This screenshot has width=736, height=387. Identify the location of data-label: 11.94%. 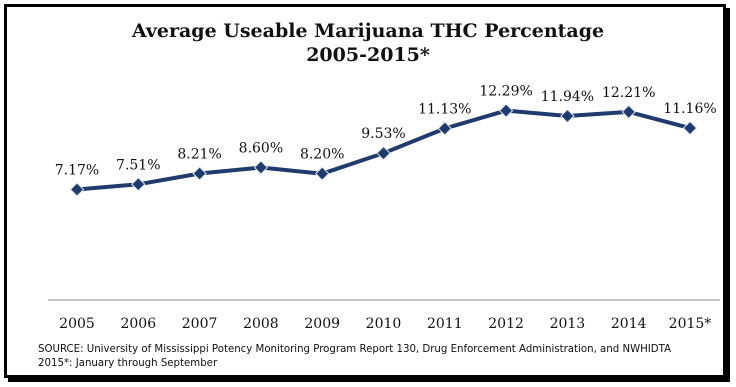
(567, 97).